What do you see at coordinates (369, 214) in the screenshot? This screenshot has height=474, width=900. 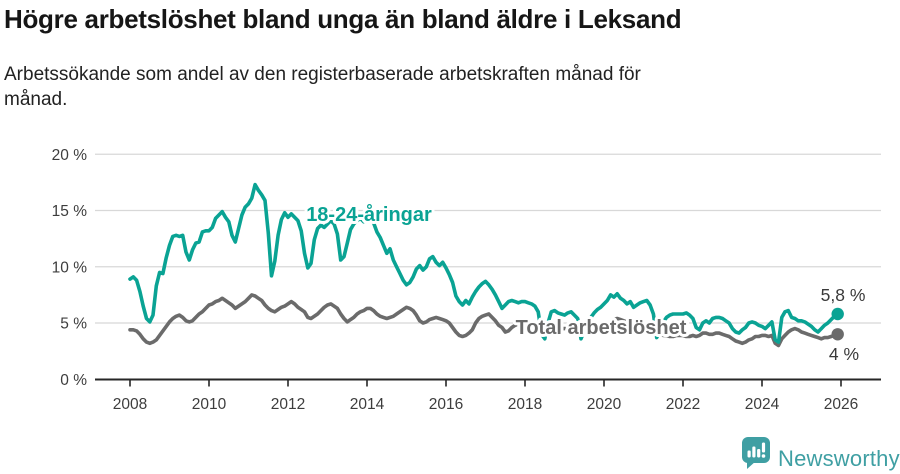 I see `youth-series-label: 18-24-åringar` at bounding box center [369, 214].